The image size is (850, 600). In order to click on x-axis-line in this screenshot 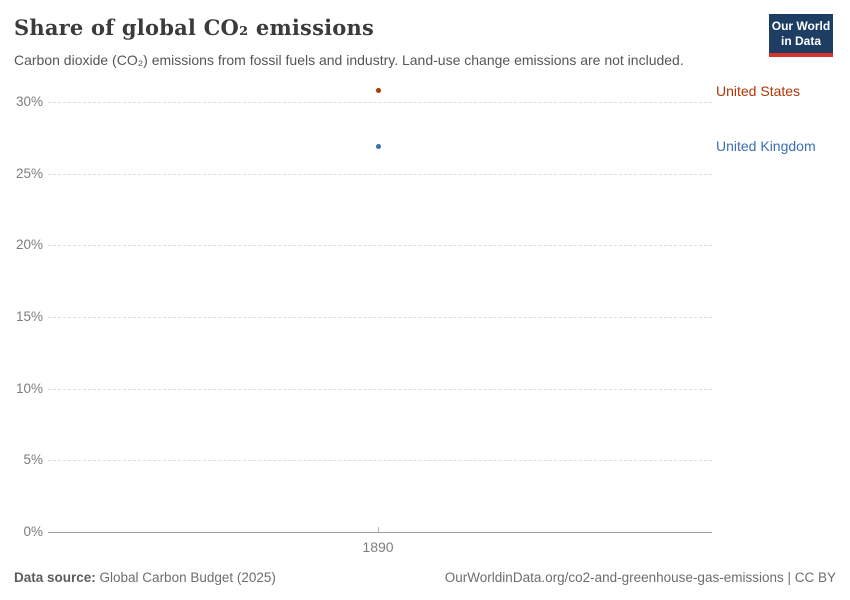, I will do `click(380, 532)`.